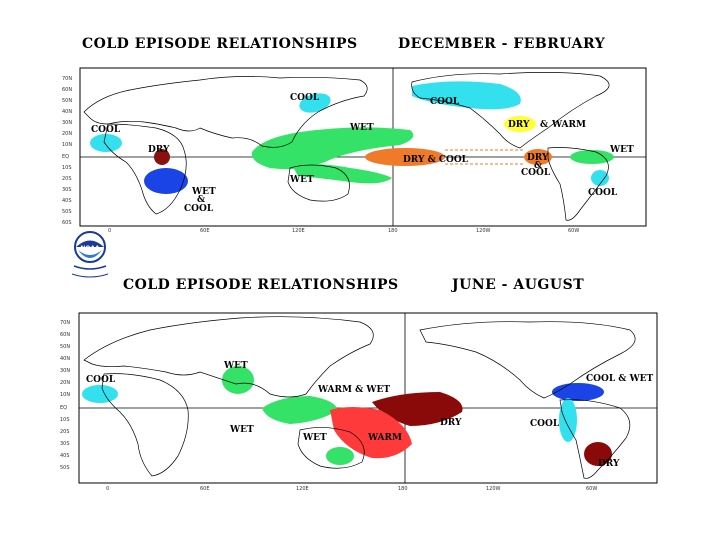  Describe the element at coordinates (353, 390) in the screenshot. I see `map2-label-warm-wet: WARM & WET` at that location.